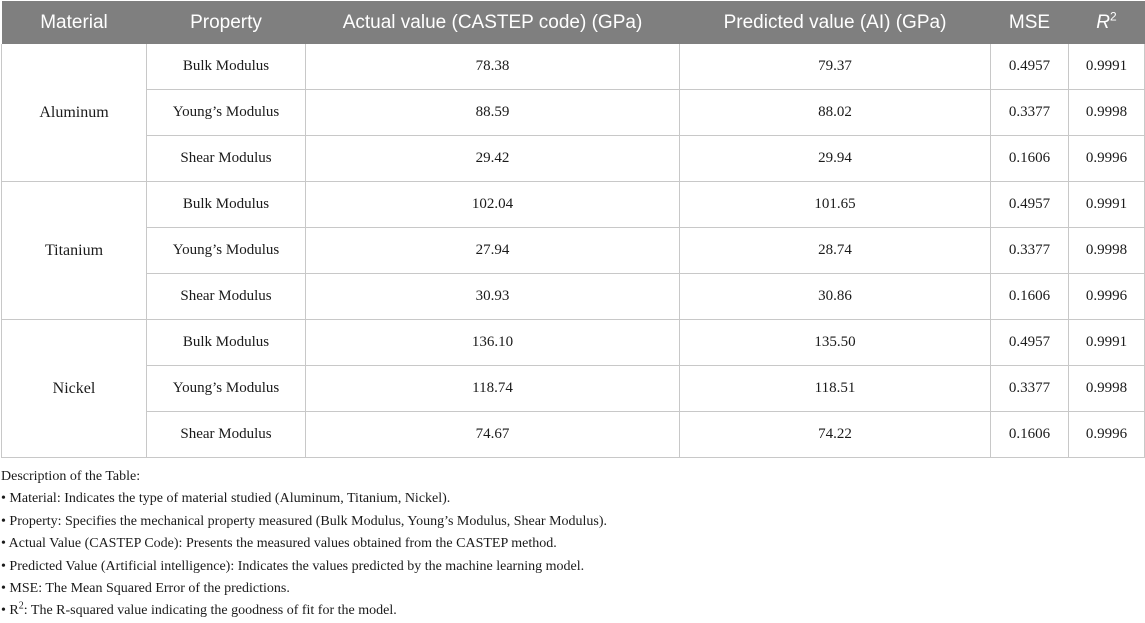 The width and height of the screenshot is (1145, 623). What do you see at coordinates (10, 611) in the screenshot?
I see `r-squared-prefix: • R` at bounding box center [10, 611].